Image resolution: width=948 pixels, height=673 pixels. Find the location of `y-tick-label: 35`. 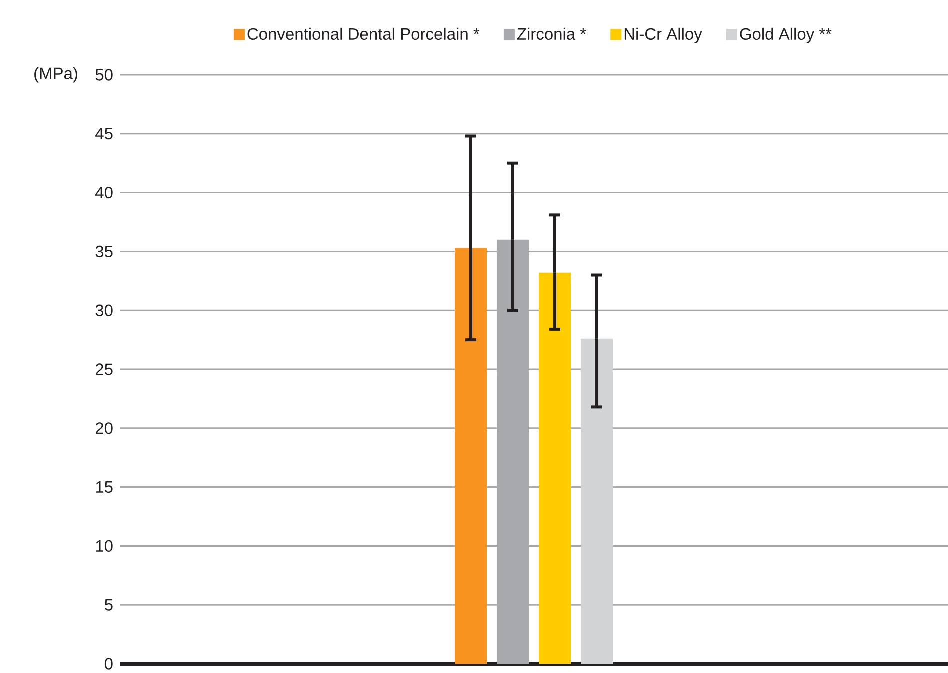

y-tick-label: 35 is located at coordinates (104, 252).